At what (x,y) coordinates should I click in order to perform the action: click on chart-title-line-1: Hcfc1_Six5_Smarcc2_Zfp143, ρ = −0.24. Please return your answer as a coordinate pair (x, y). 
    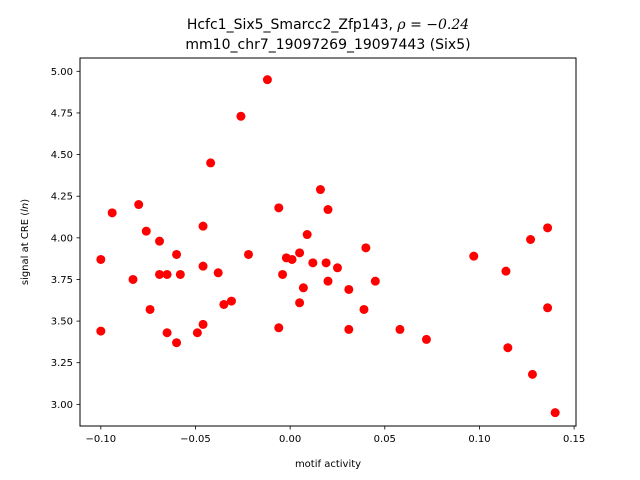
    Looking at the image, I should click on (328, 25).